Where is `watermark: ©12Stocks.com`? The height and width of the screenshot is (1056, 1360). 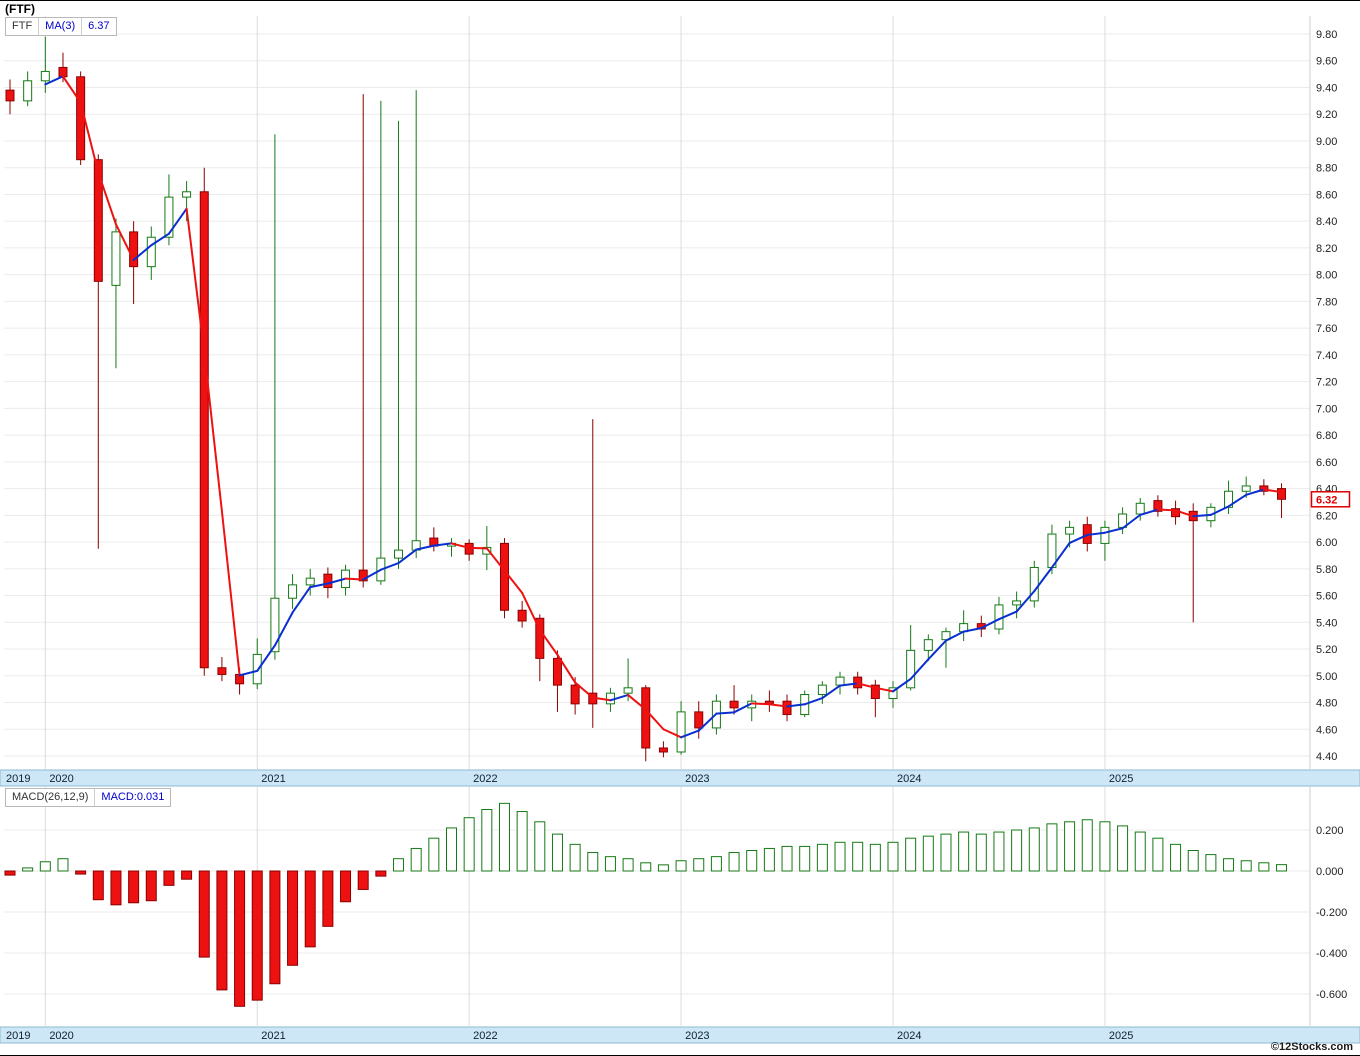 watermark: ©12Stocks.com is located at coordinates (1311, 1047).